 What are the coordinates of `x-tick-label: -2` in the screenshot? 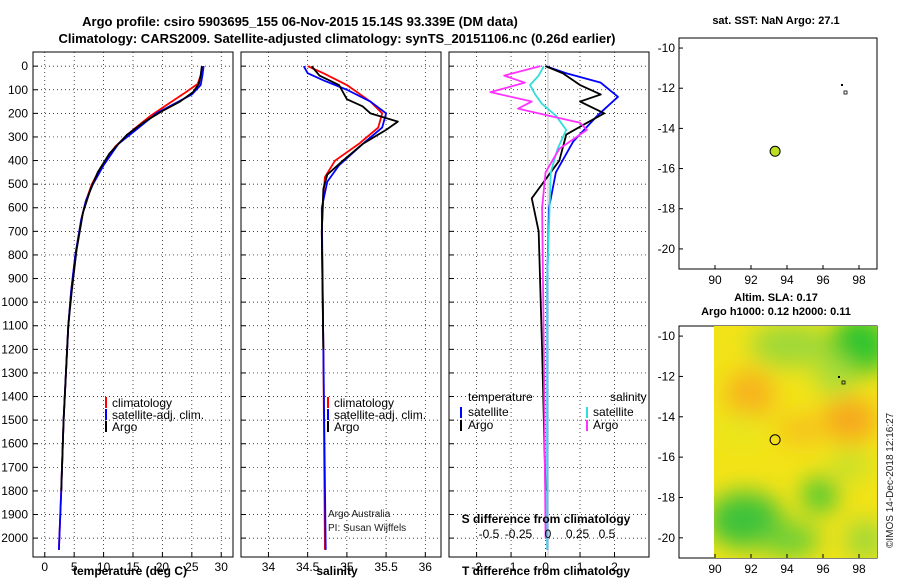 It's located at (476, 567).